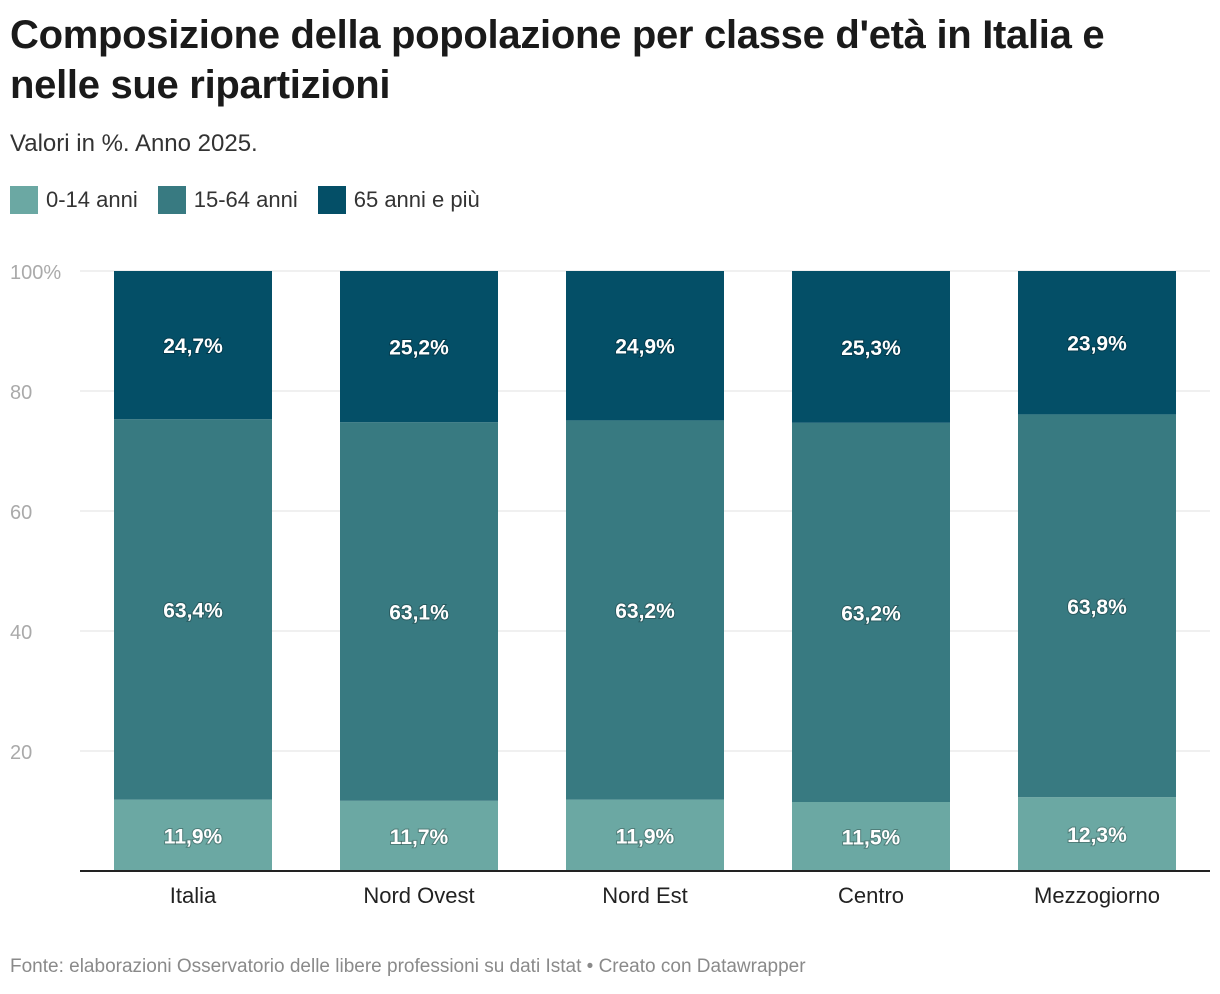 This screenshot has width=1220, height=994. I want to click on legend-label-65-plus: 65 anni e più, so click(416, 199).